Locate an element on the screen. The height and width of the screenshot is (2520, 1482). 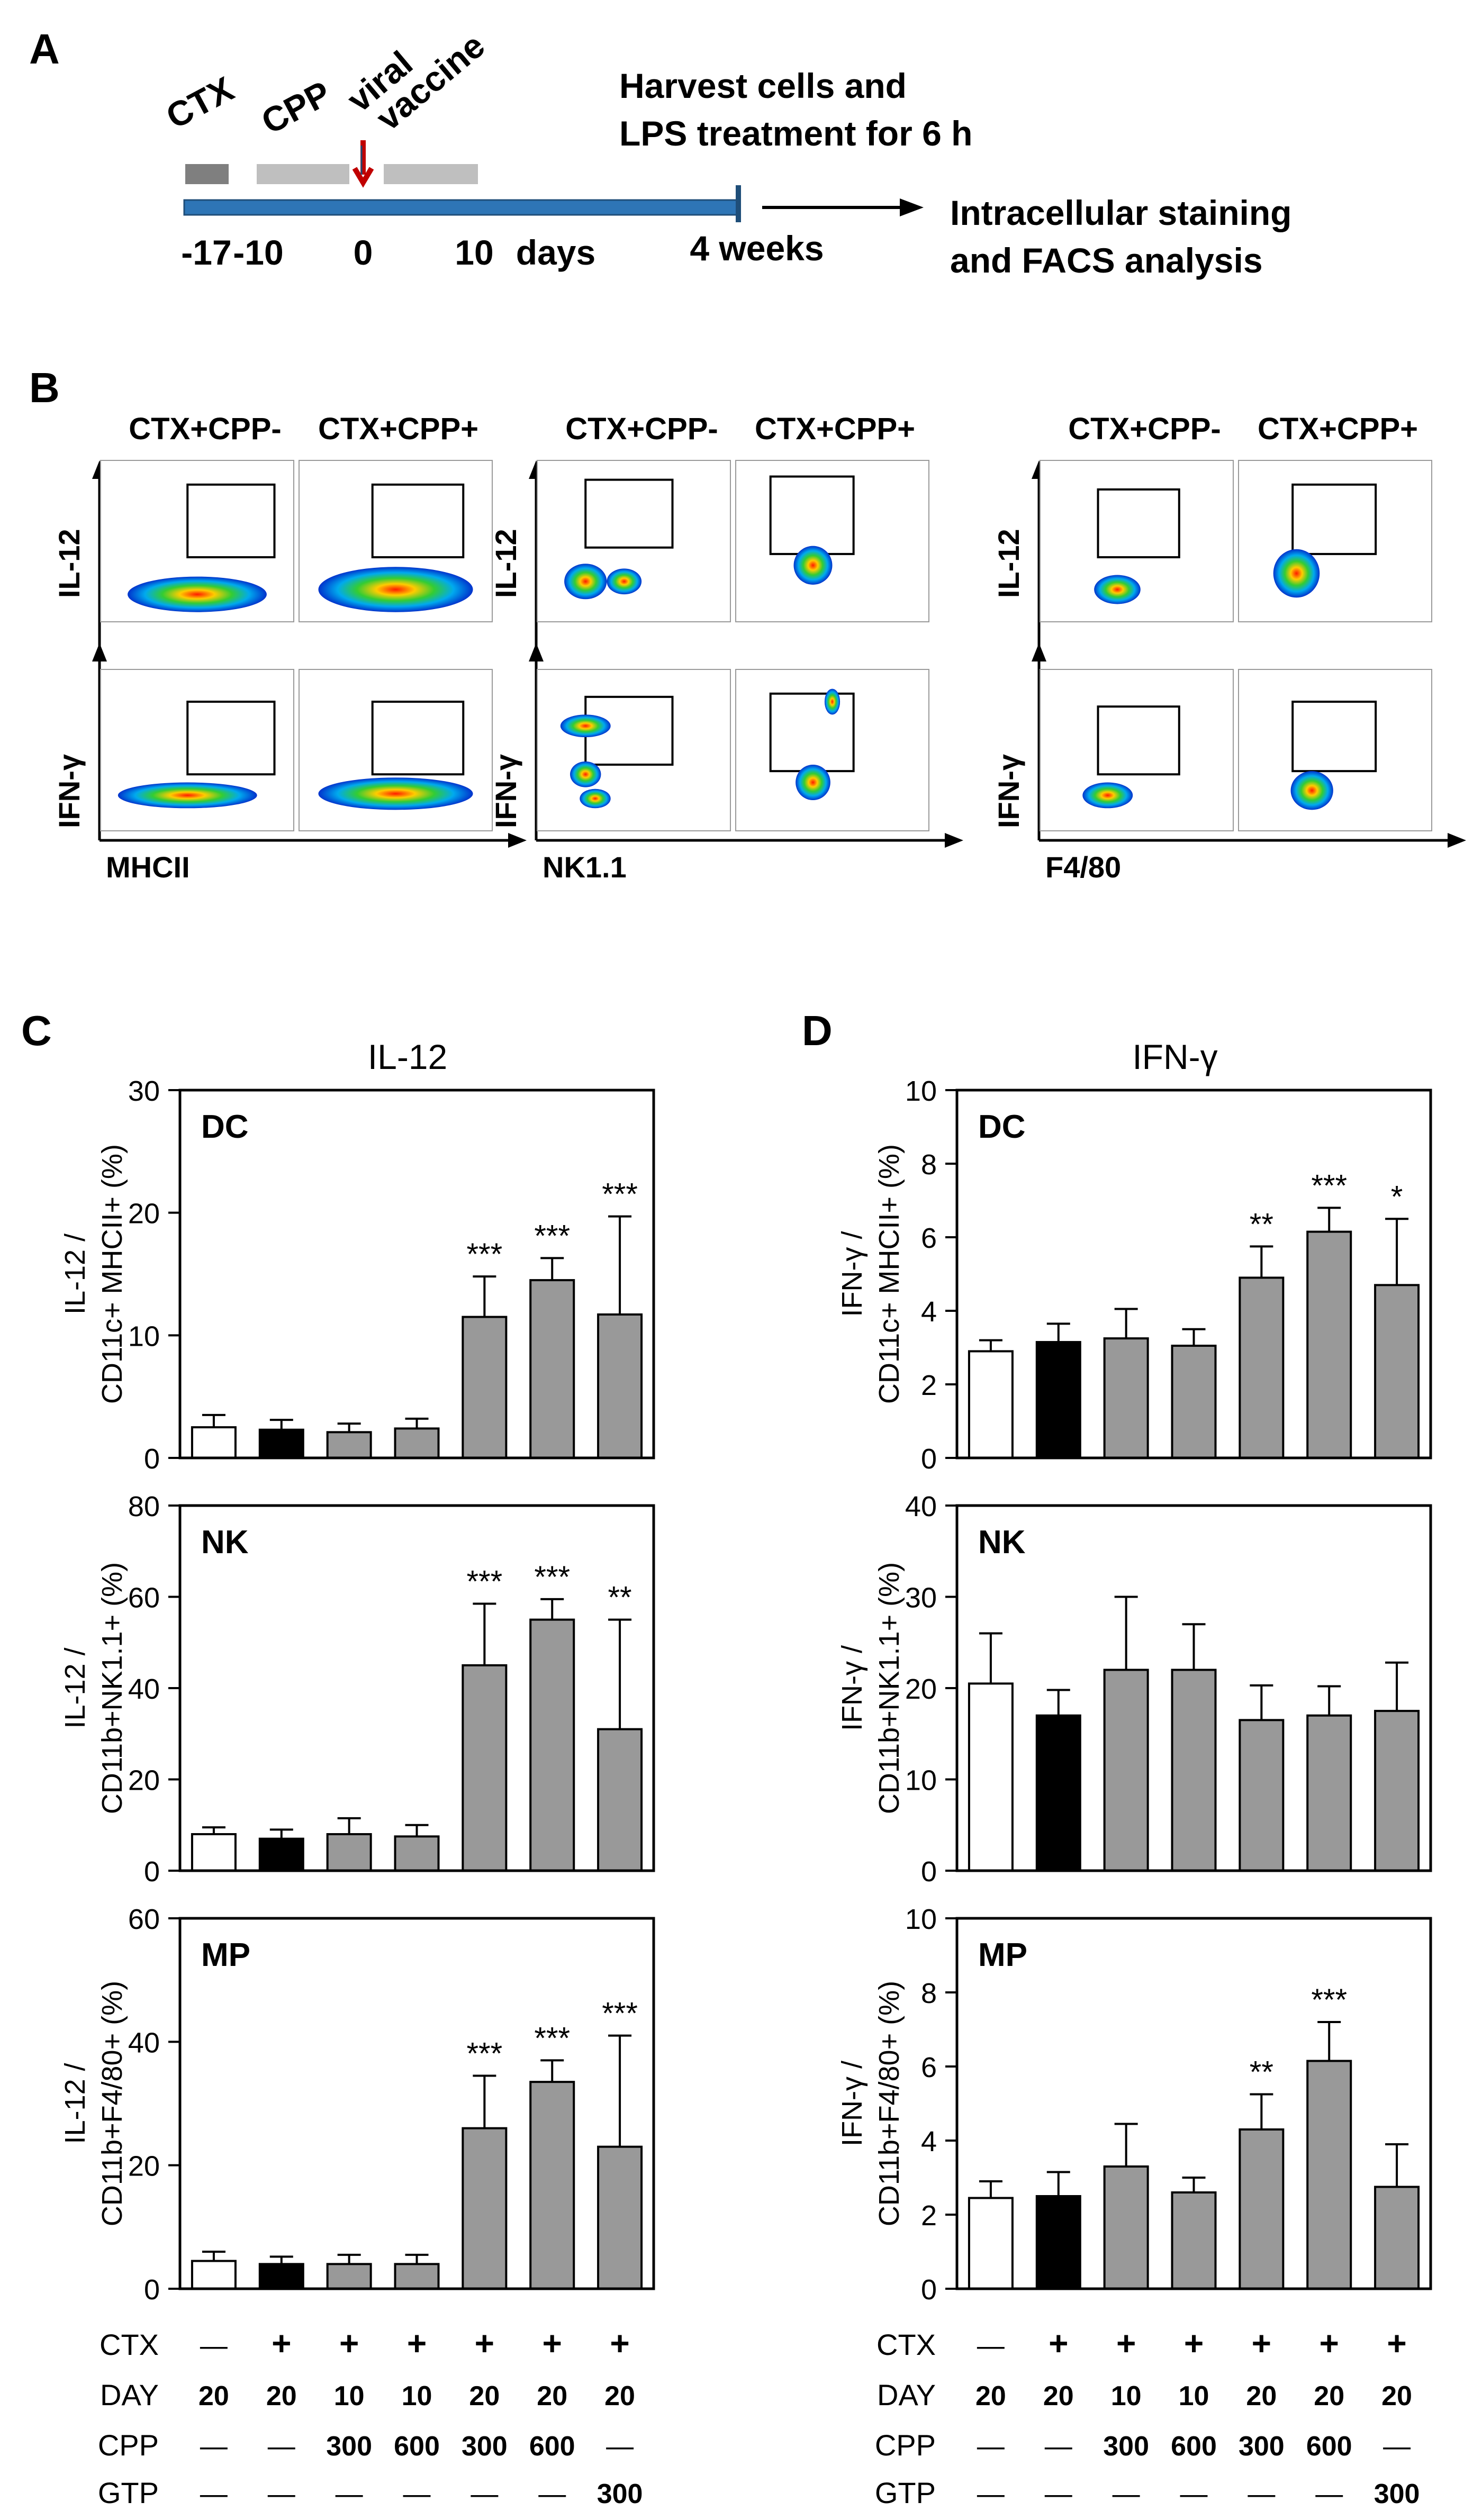
panel-b-letter: B is located at coordinates (44, 387).